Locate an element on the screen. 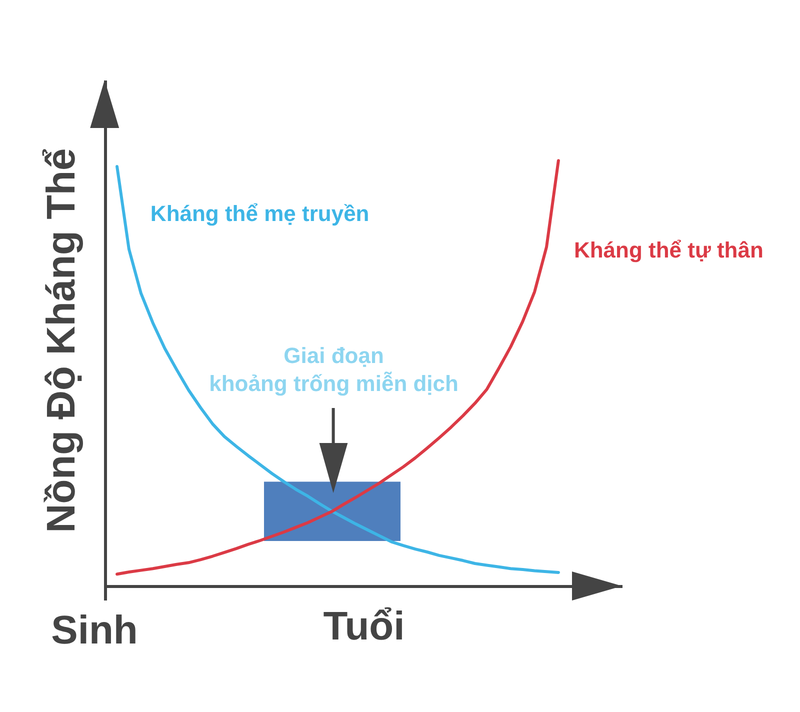 This screenshot has width=800, height=712. x-axis-title: Tuổi is located at coordinates (364, 626).